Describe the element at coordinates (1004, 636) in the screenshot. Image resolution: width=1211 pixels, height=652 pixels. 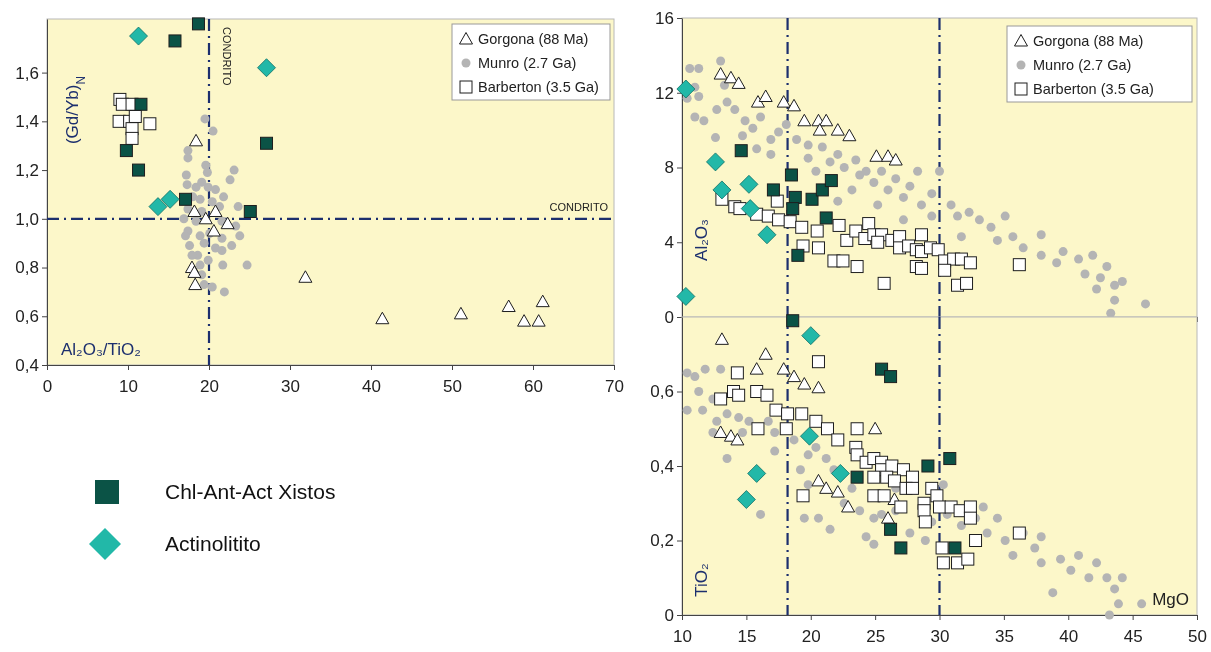
I see `x-tick-label: 35` at that location.